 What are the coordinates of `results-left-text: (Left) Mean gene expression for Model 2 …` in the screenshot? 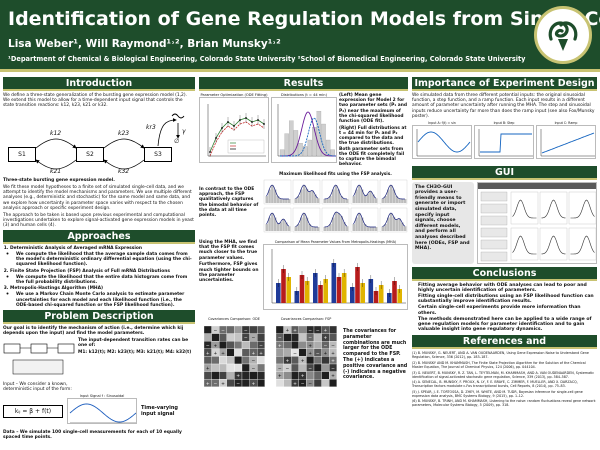 It's located at (373, 109).